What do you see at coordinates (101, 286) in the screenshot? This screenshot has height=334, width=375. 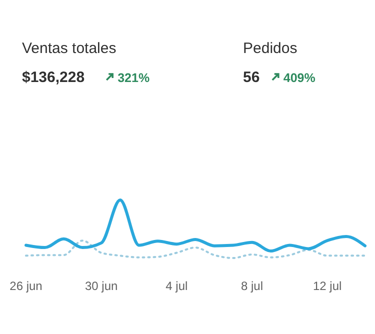 I see `x-tick-label: 30 jun` at bounding box center [101, 286].